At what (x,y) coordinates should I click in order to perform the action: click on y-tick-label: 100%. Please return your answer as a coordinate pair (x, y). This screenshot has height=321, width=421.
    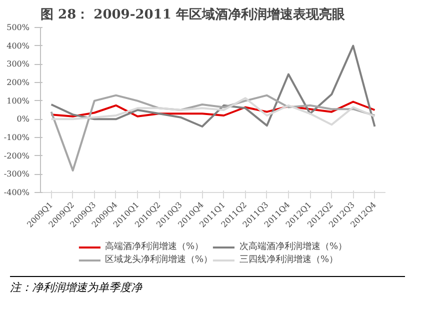
    Looking at the image, I should click on (18, 101).